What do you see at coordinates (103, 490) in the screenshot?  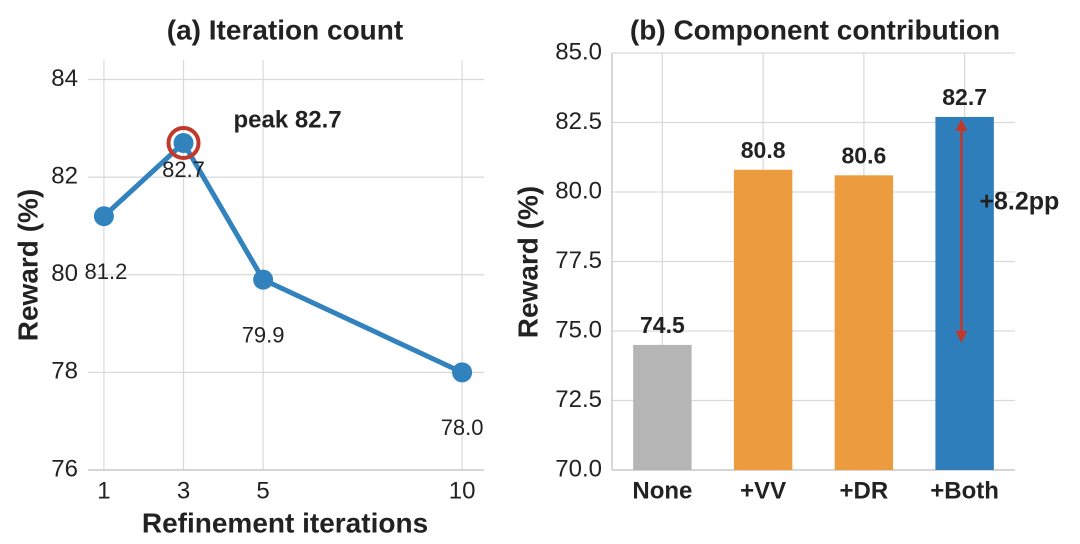 I see `x-tick-label: 1` at bounding box center [103, 490].